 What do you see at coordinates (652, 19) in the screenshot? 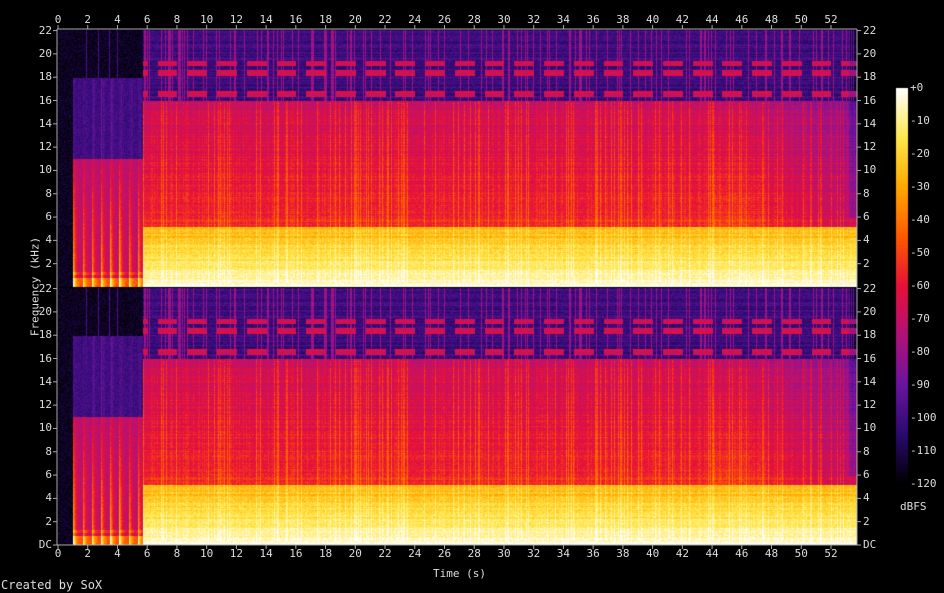
I see `x-tick-label-top: 40` at bounding box center [652, 19].